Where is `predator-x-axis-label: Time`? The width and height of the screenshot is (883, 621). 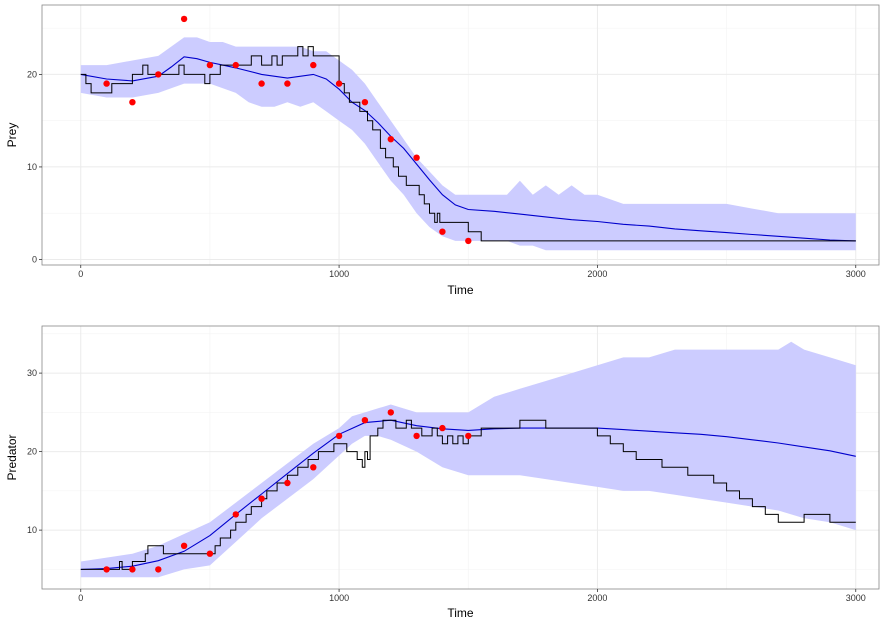 predator-x-axis-label: Time is located at coordinates (460, 613).